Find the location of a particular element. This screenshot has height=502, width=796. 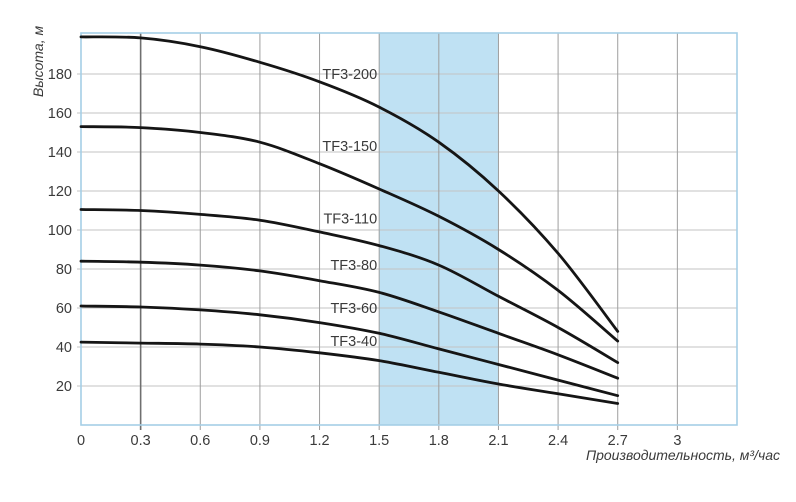

x-tick-label: 0 is located at coordinates (81, 441).